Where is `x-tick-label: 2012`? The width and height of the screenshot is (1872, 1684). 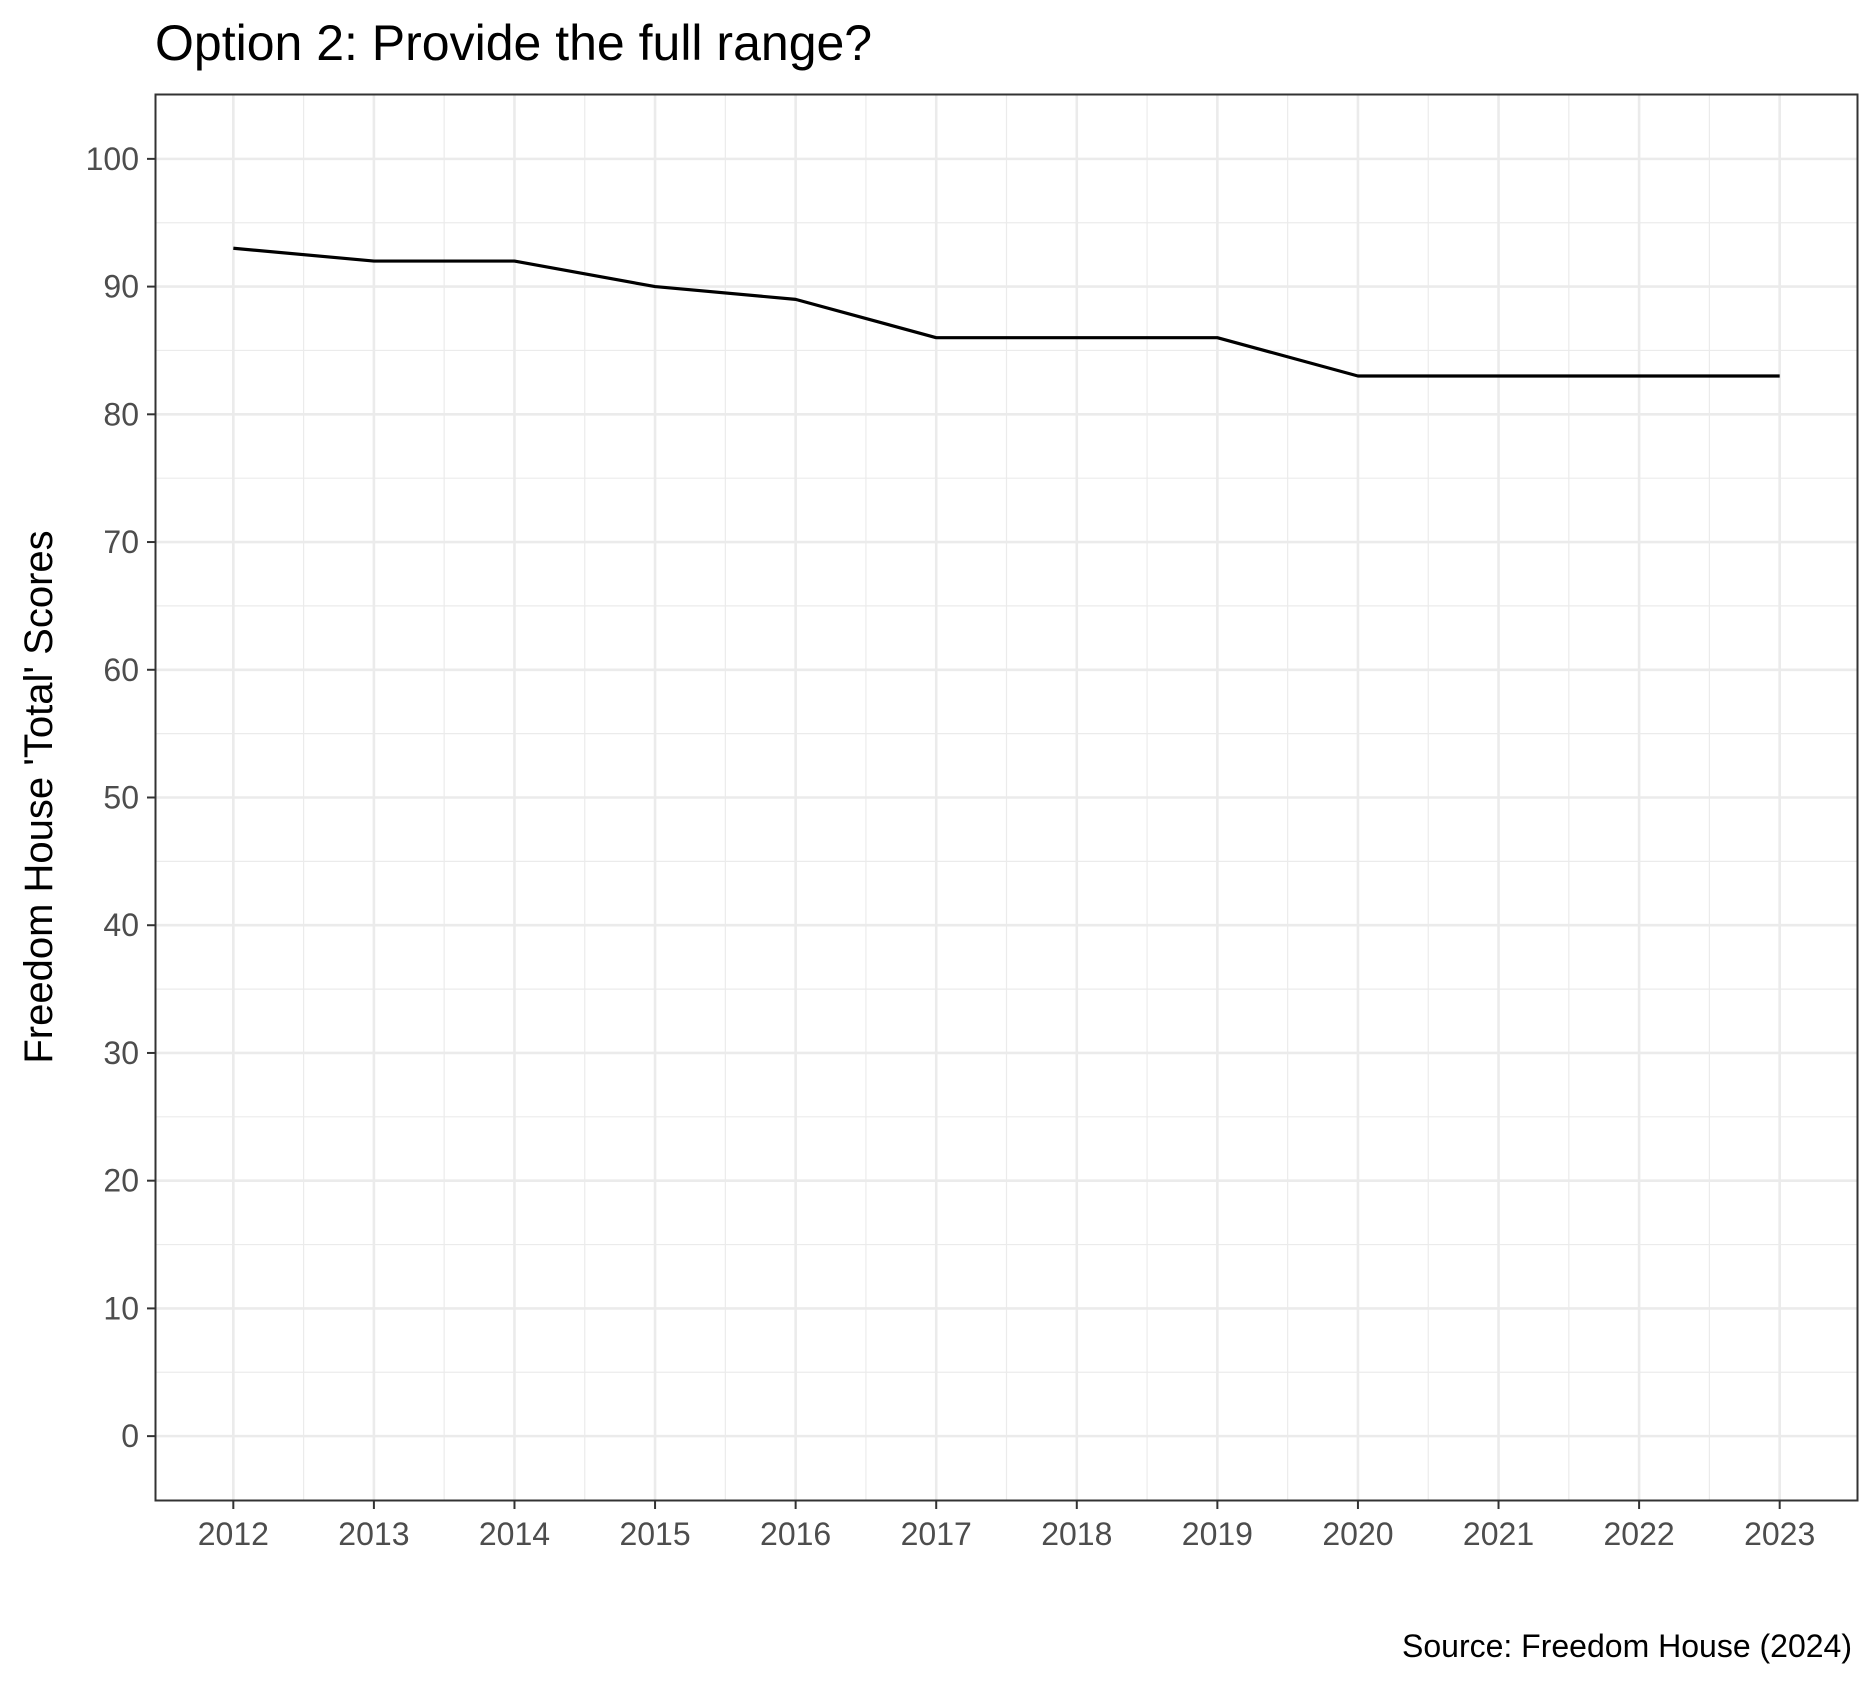
x-tick-label: 2012 is located at coordinates (233, 1534).